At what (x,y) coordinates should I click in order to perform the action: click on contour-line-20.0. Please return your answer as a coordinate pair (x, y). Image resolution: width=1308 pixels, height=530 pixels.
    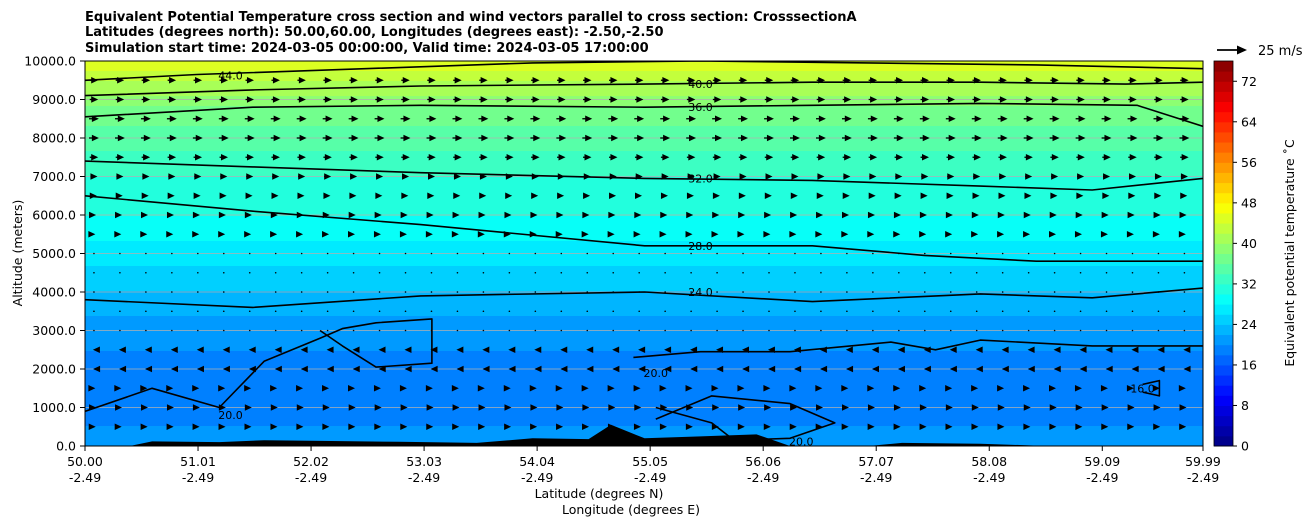
    Looking at the image, I should click on (918, 349).